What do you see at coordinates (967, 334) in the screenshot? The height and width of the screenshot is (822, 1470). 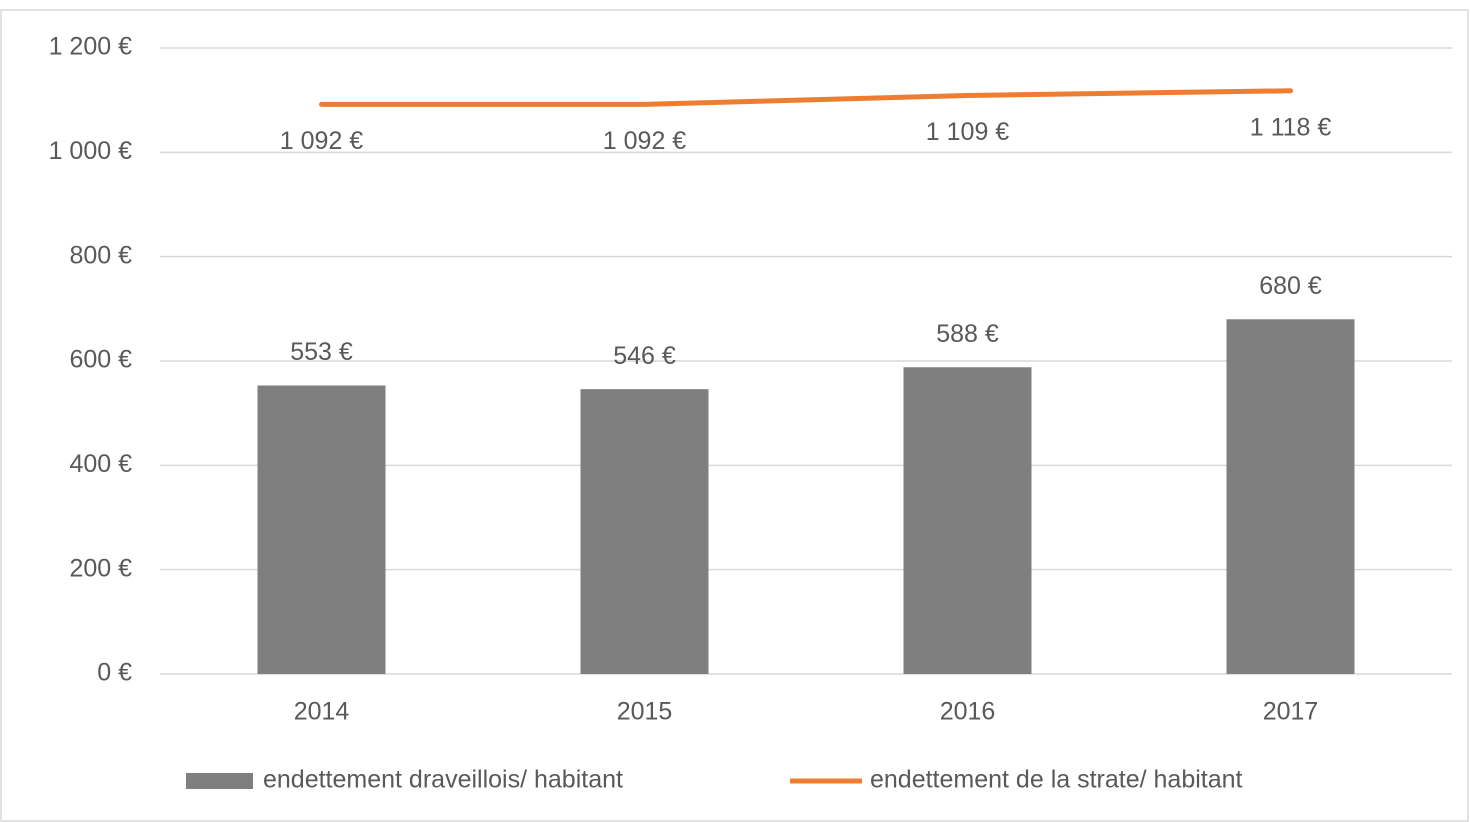 I see `bar-value-label: 588 €` at bounding box center [967, 334].